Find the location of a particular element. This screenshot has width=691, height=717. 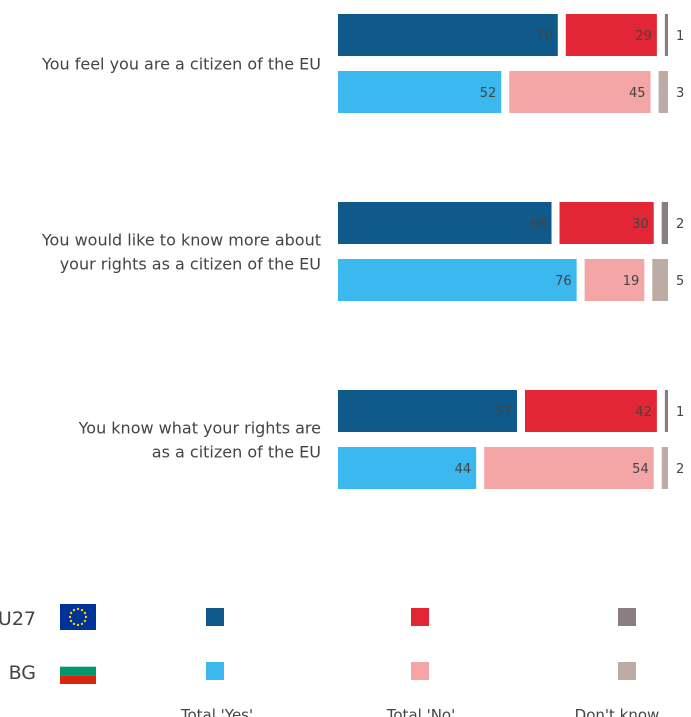

legend-swatch-bg-don-t-know is located at coordinates (627, 671).